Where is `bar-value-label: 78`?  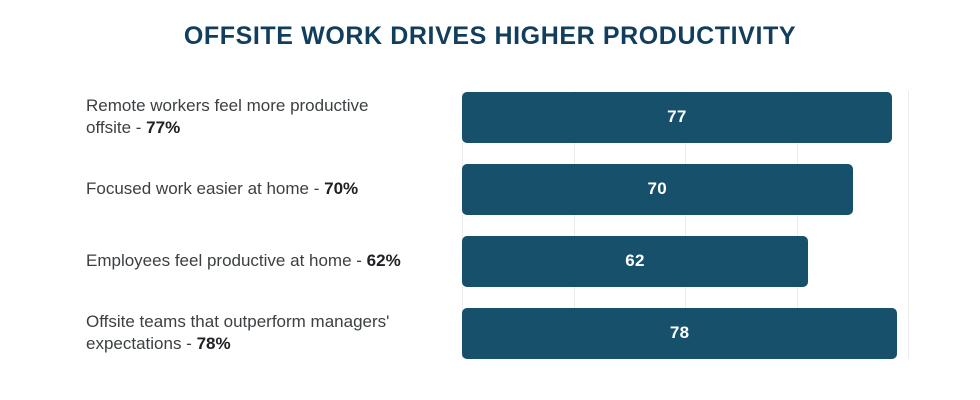
bar-value-label: 78 is located at coordinates (679, 332).